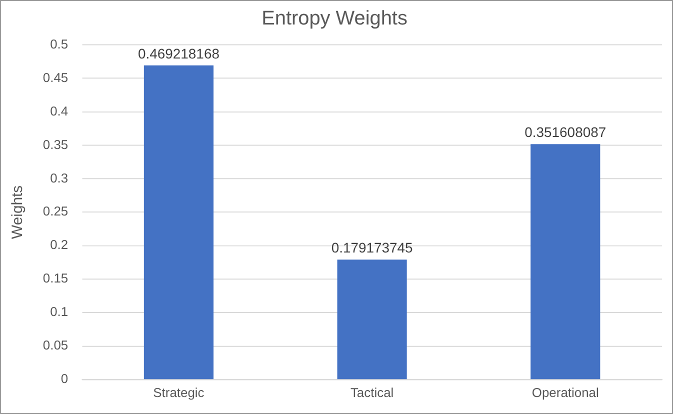 This screenshot has height=414, width=673. What do you see at coordinates (55, 144) in the screenshot?
I see `y-tick-label: 0.35` at bounding box center [55, 144].